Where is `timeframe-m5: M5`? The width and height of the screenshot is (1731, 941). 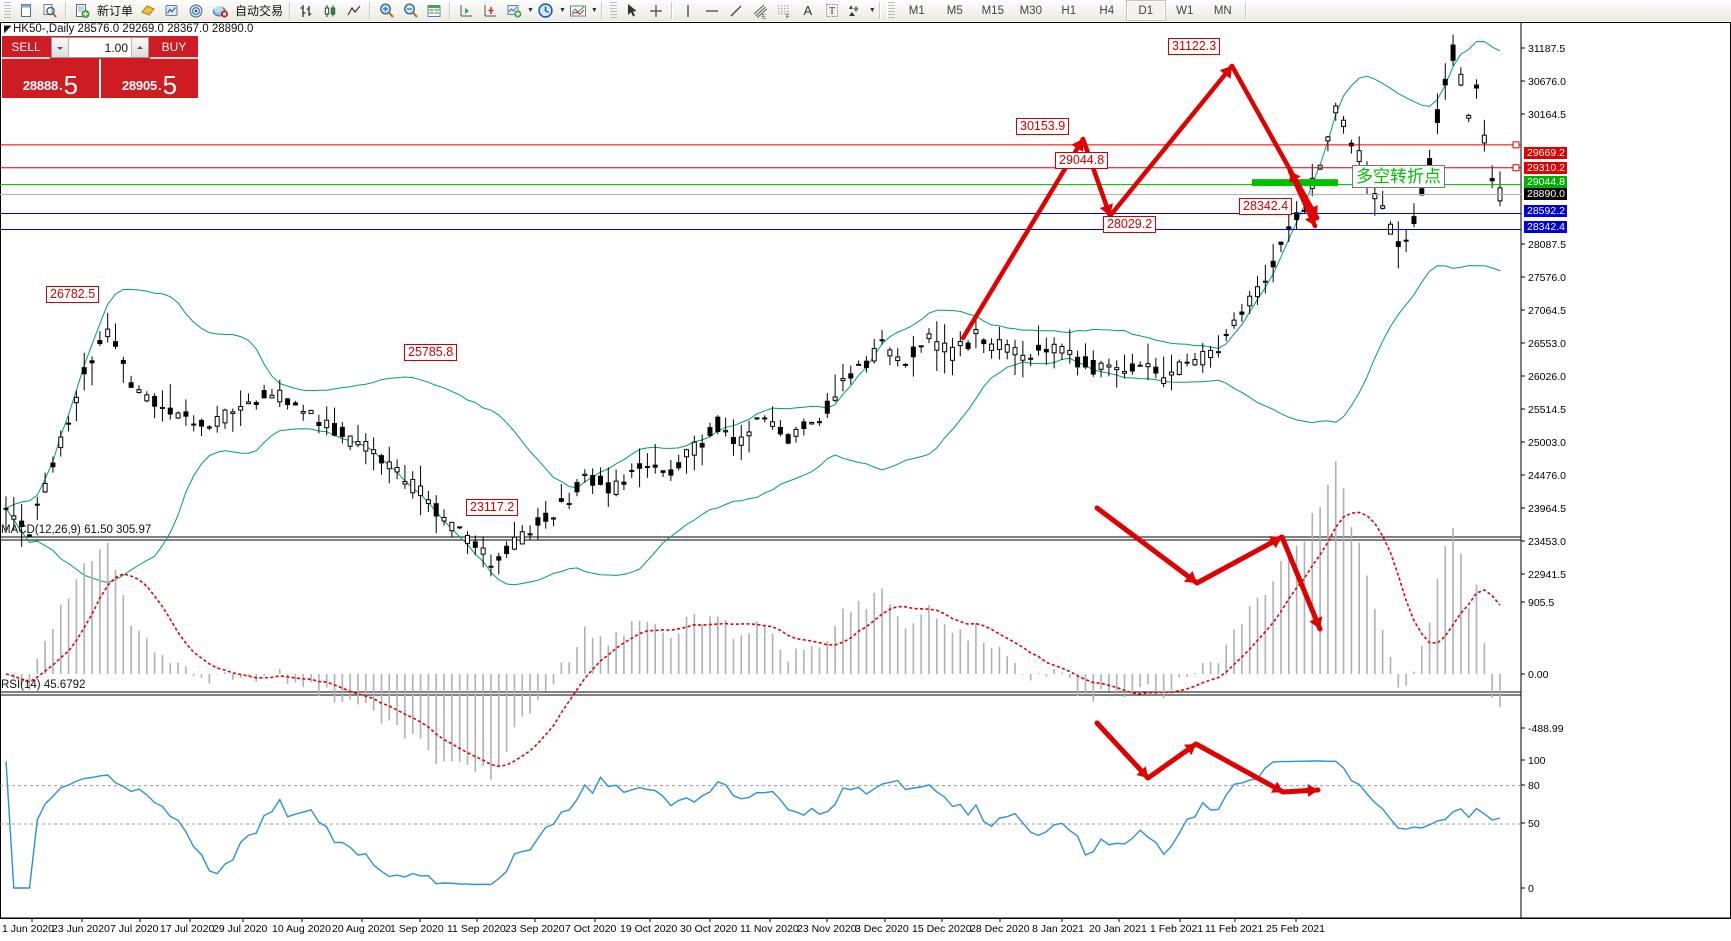 timeframe-m5: M5 is located at coordinates (954, 10).